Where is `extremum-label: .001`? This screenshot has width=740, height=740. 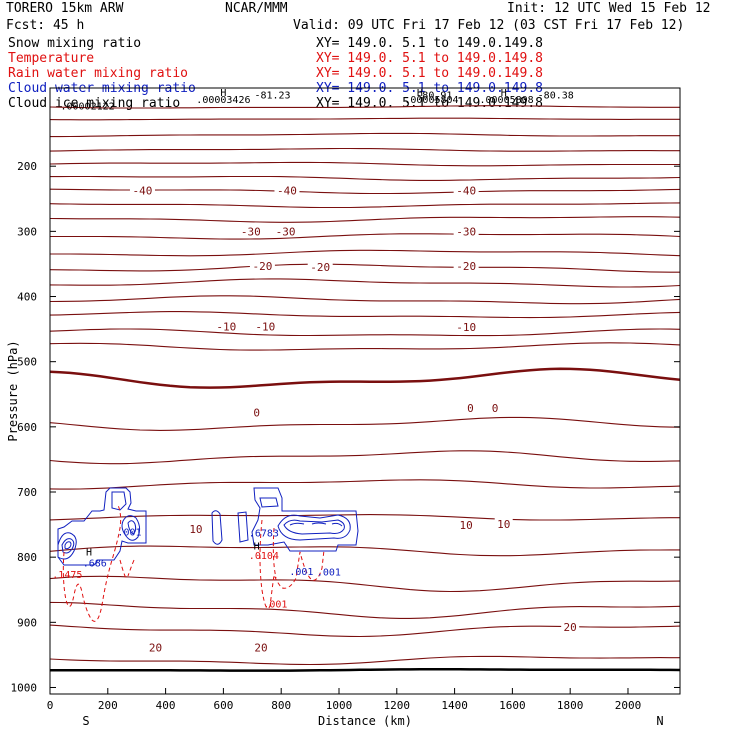 extremum-label: .001 is located at coordinates (275, 604).